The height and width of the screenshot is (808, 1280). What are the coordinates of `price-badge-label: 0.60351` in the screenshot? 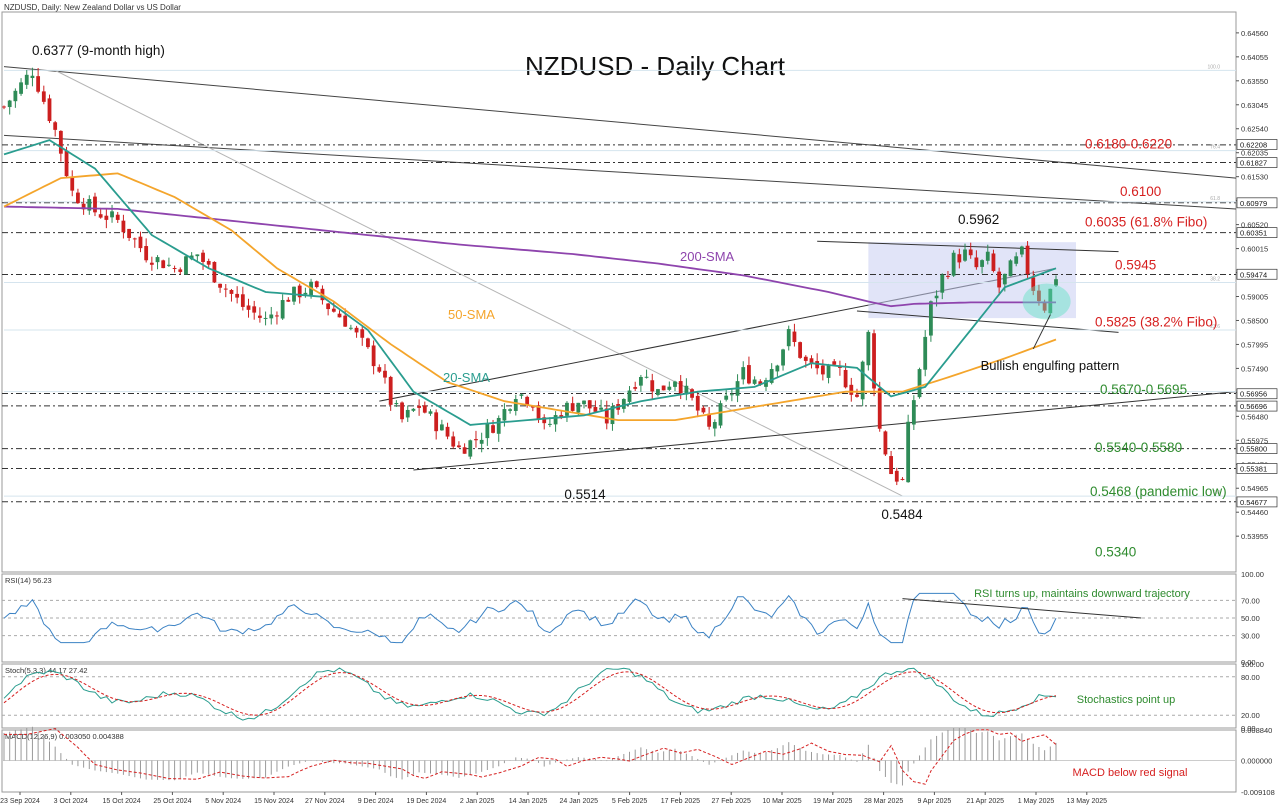 It's located at (1253, 233).